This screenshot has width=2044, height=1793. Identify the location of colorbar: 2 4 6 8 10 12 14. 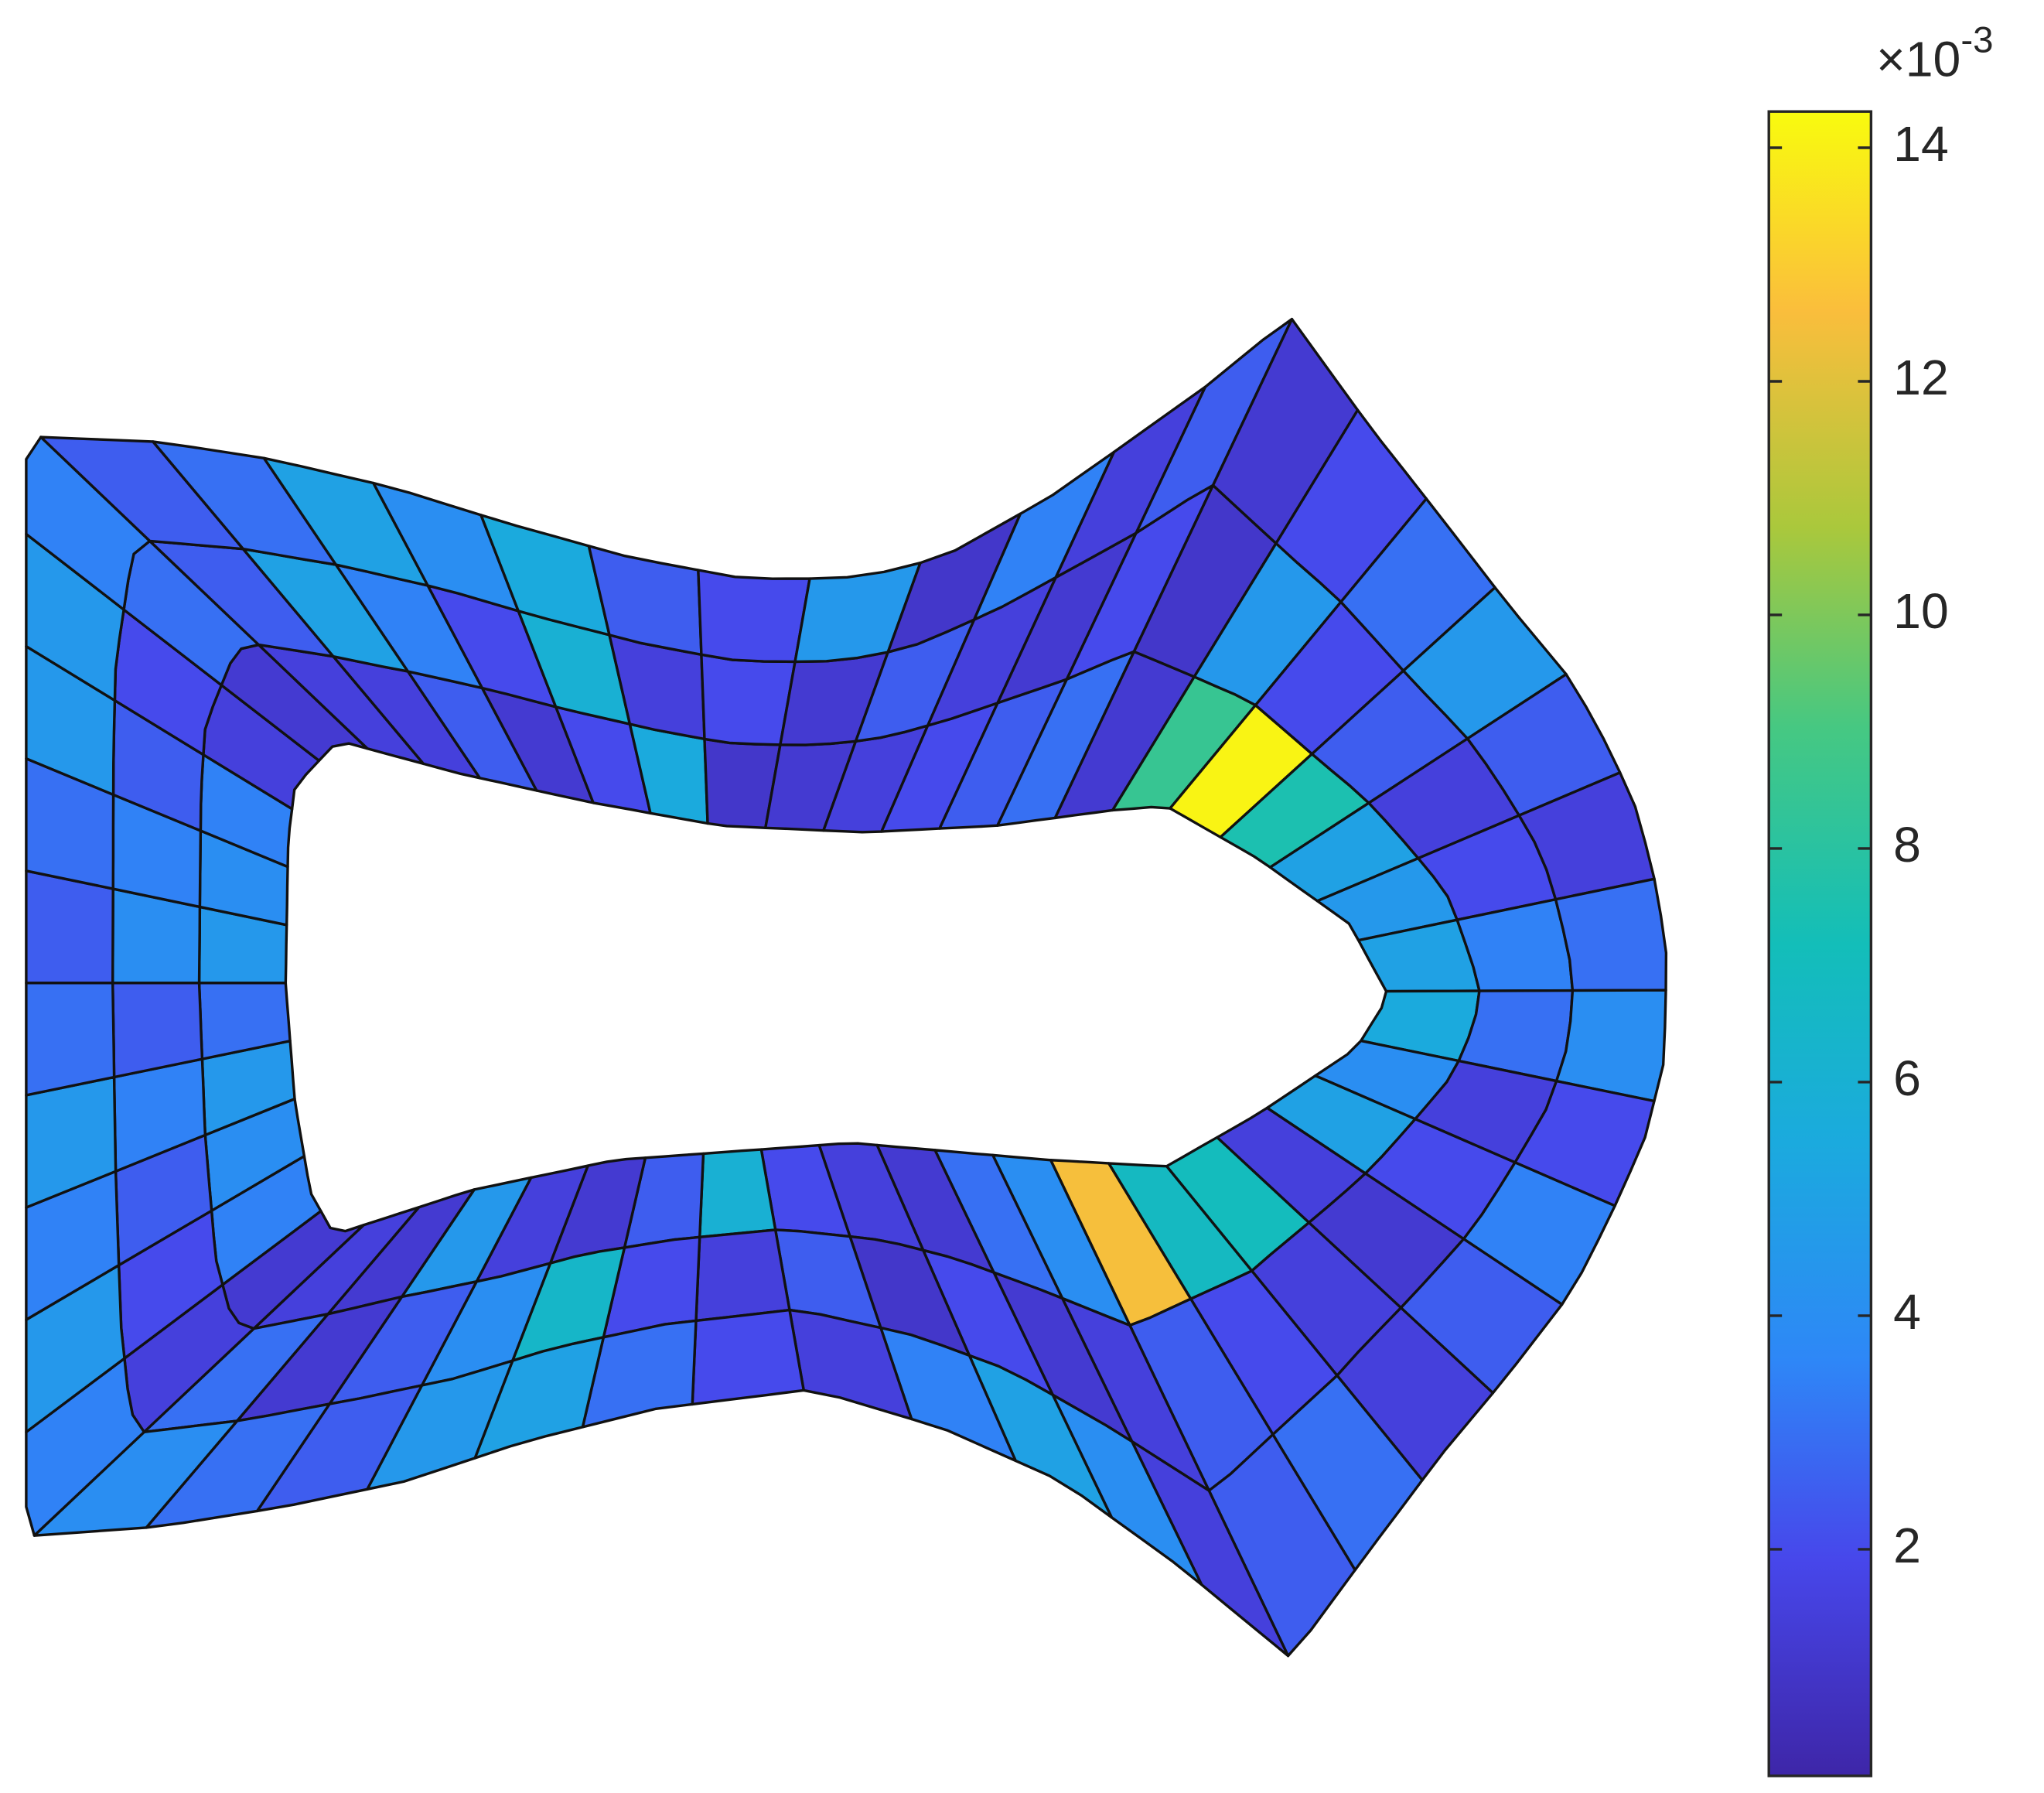
(1858, 944).